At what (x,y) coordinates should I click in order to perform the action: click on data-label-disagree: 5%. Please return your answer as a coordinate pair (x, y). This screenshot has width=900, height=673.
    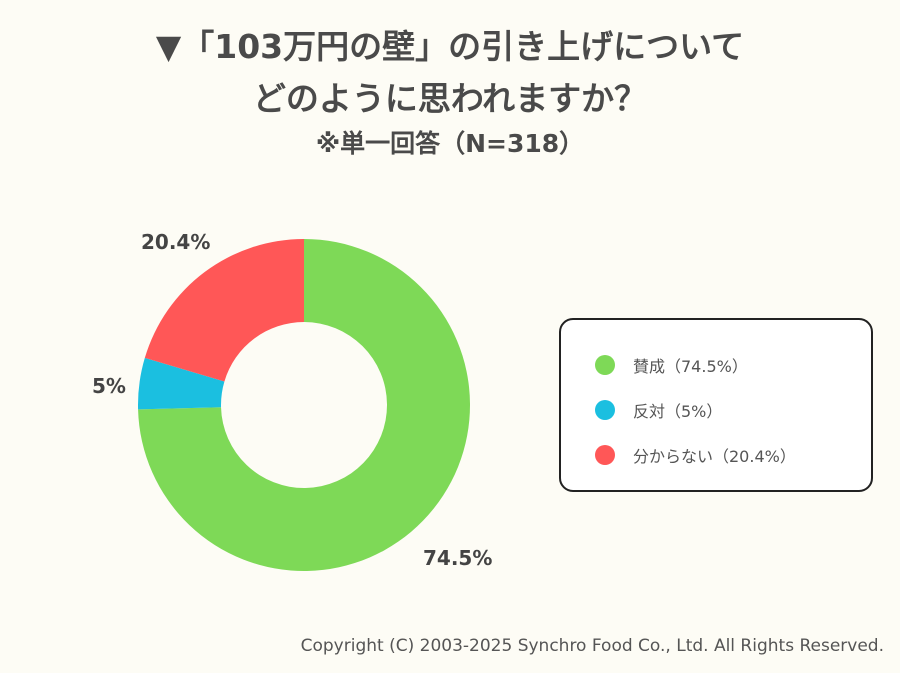
    Looking at the image, I should click on (109, 386).